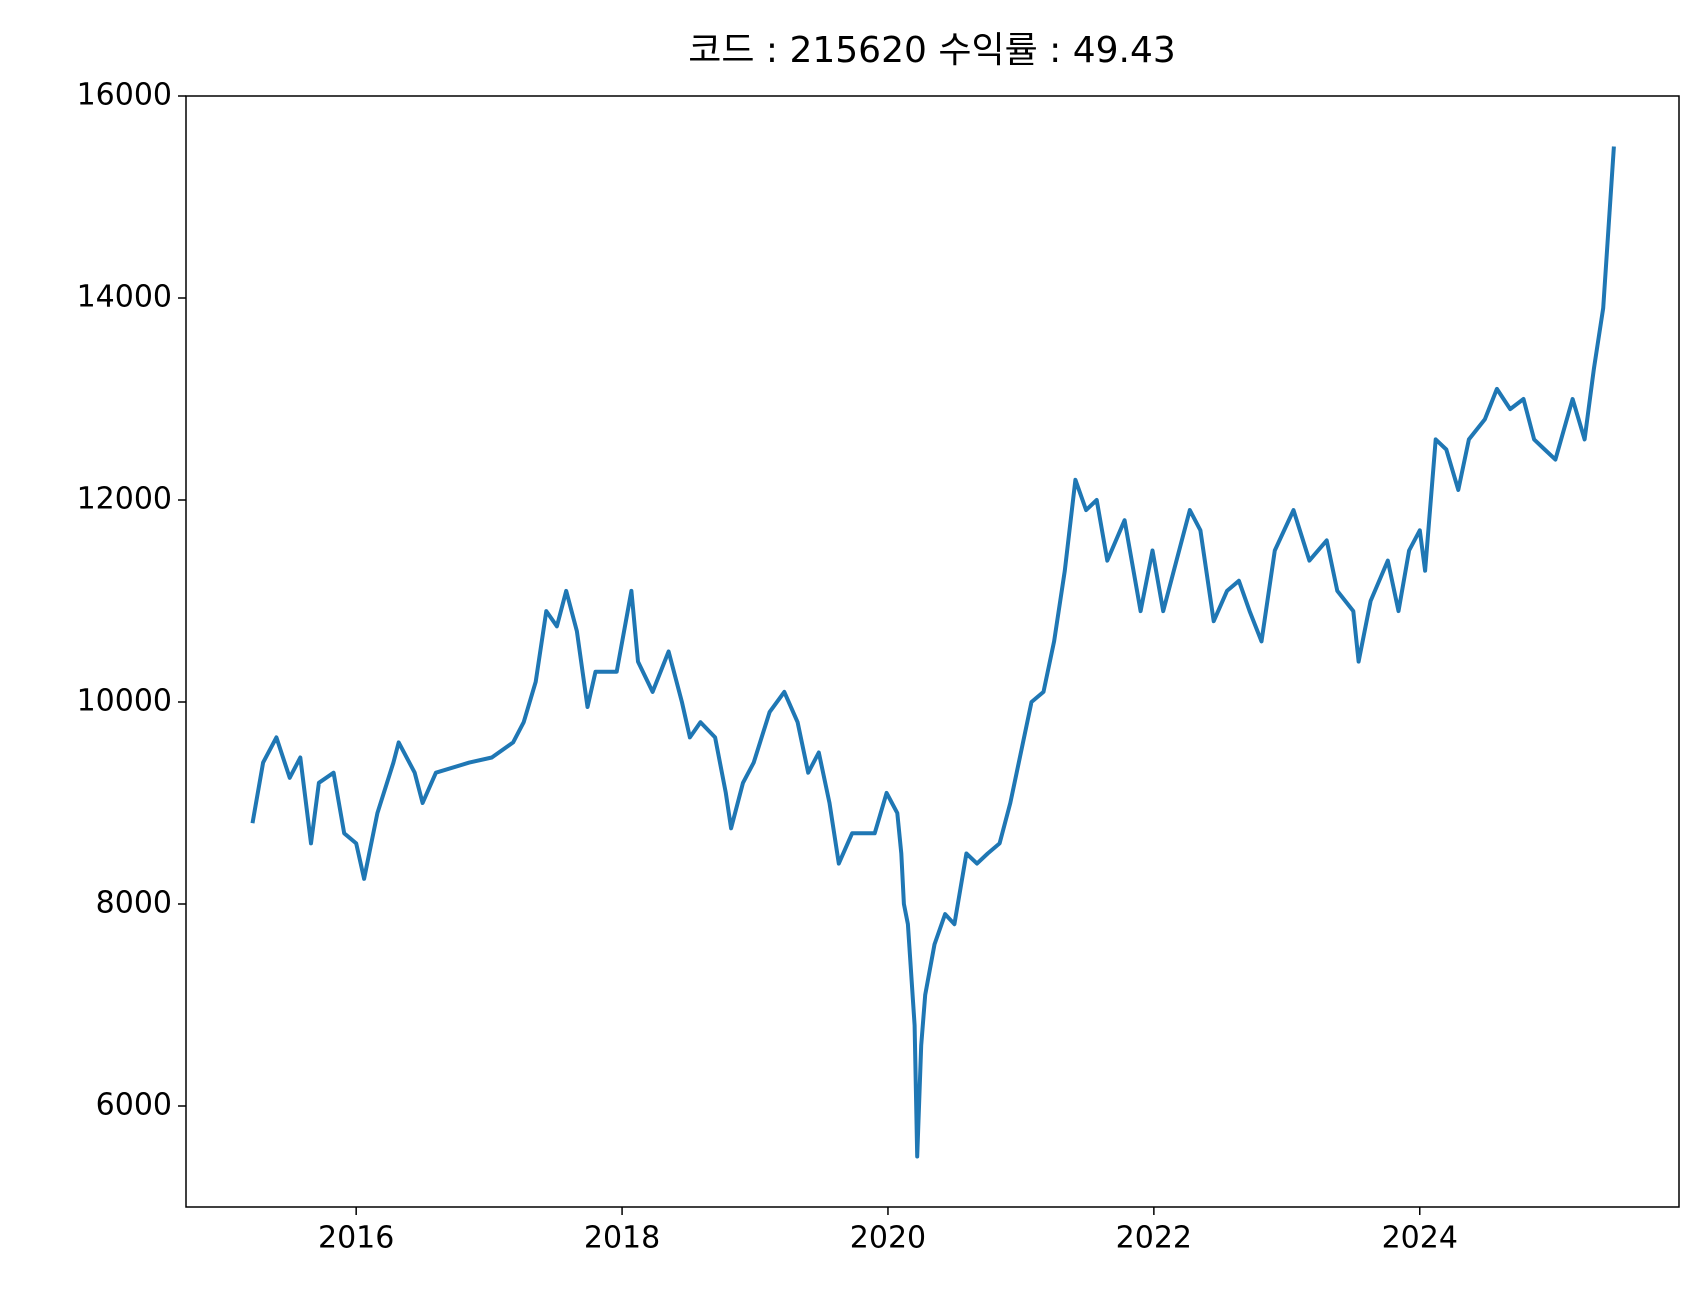  What do you see at coordinates (124, 297) in the screenshot?
I see `y-tick-label: 14000` at bounding box center [124, 297].